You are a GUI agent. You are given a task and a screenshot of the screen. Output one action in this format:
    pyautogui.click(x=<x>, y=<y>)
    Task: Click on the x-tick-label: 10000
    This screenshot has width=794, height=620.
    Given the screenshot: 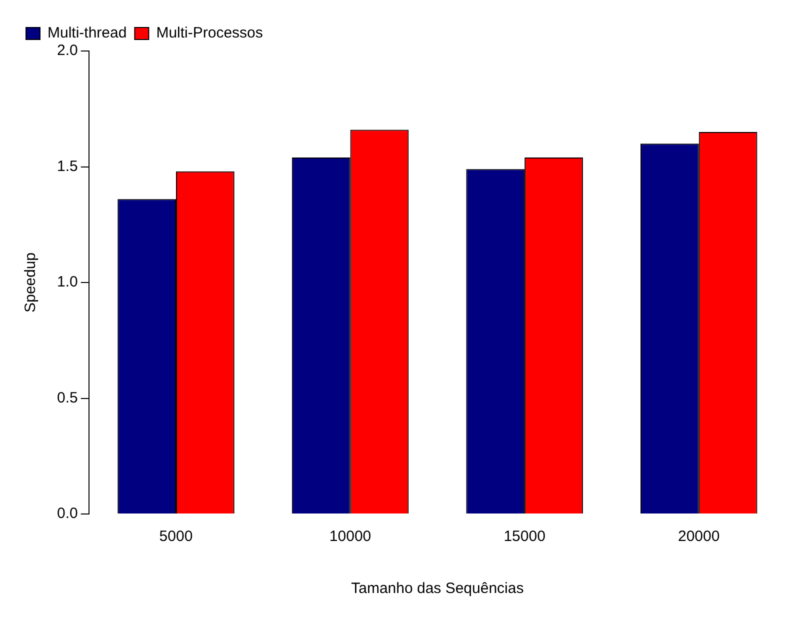 What is the action you would take?
    pyautogui.click(x=350, y=537)
    